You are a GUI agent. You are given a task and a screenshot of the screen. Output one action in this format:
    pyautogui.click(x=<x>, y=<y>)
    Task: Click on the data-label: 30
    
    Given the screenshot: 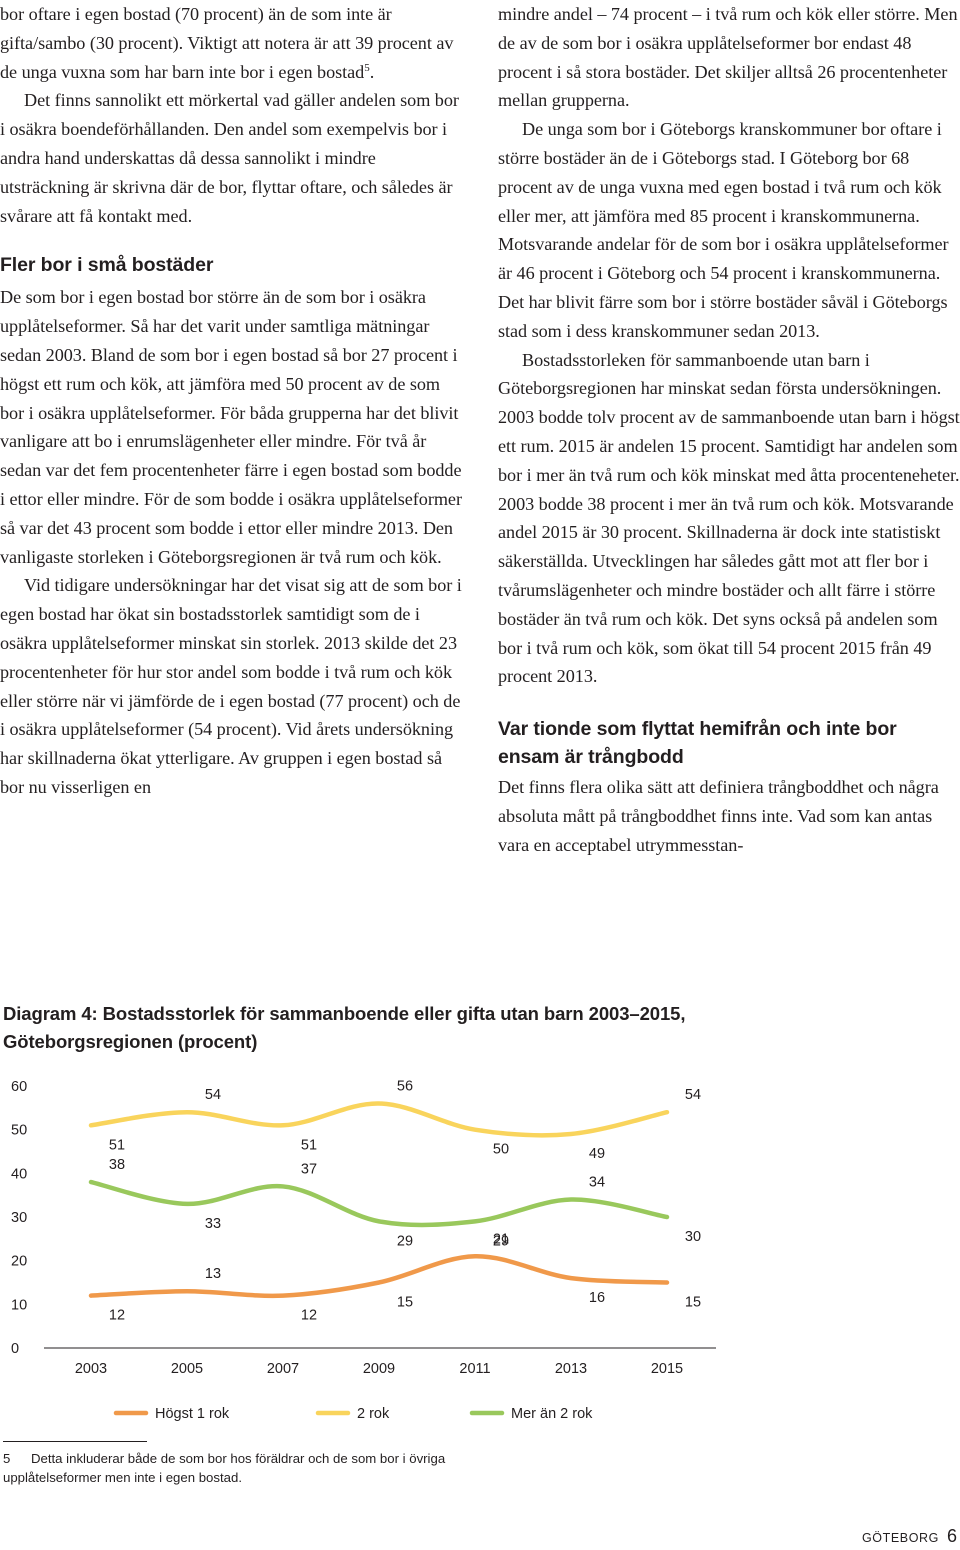 What is the action you would take?
    pyautogui.click(x=693, y=1237)
    